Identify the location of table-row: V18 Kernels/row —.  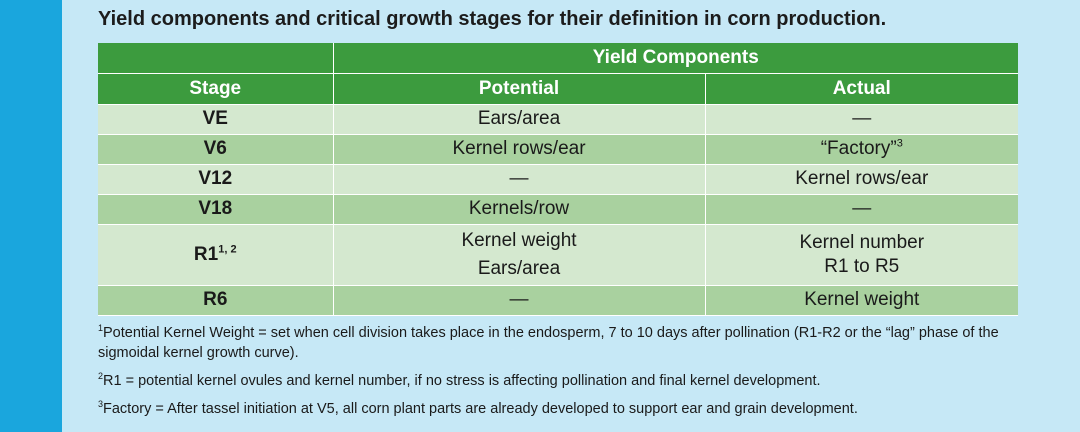
(558, 209).